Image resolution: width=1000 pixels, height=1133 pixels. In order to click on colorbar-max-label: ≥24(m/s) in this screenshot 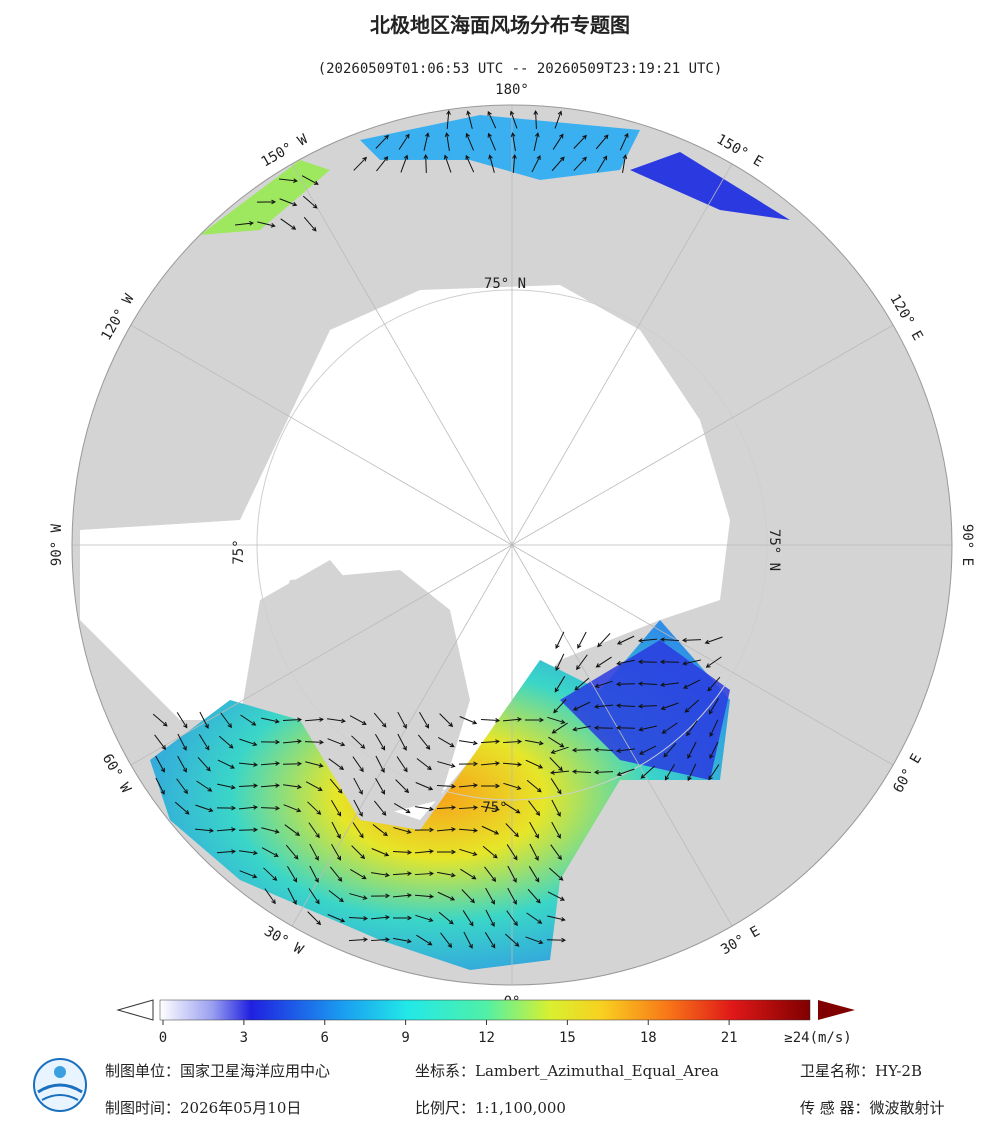, I will do `click(817, 1038)`.